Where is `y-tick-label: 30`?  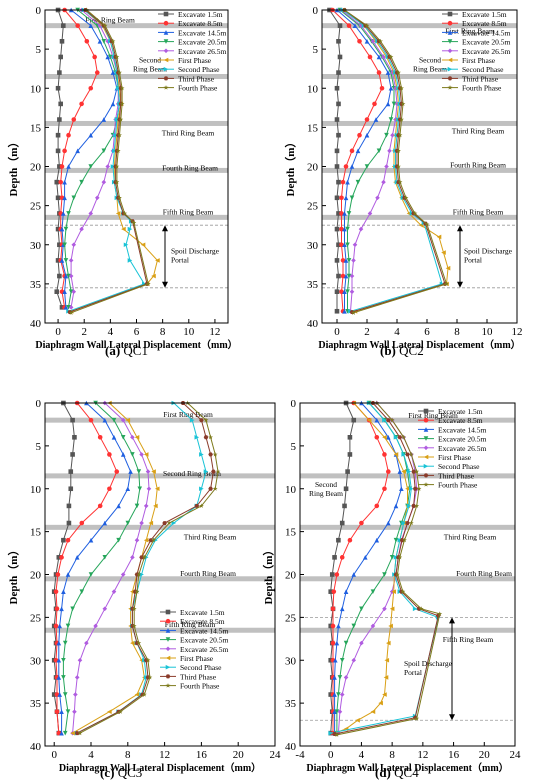
y-tick-label: 30 is located at coordinates (36, 661).